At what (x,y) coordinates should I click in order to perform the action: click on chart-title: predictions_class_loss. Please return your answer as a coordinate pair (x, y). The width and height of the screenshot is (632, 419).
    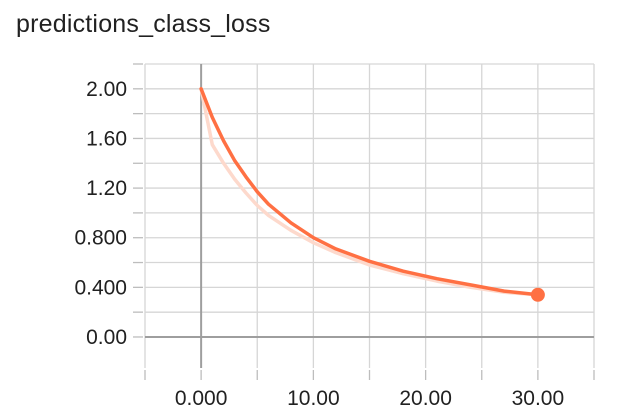
    Looking at the image, I should click on (143, 24).